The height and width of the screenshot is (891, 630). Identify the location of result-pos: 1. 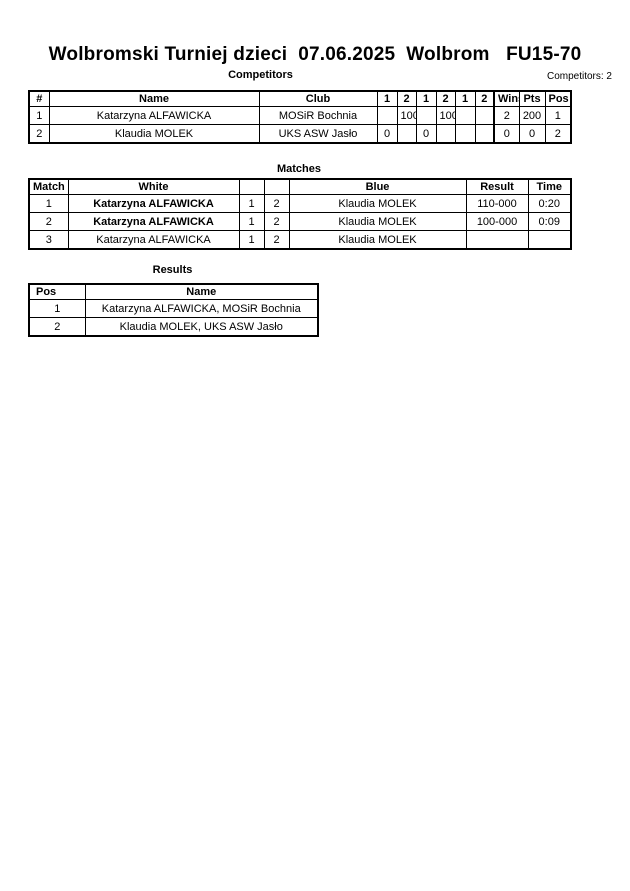
(57, 308).